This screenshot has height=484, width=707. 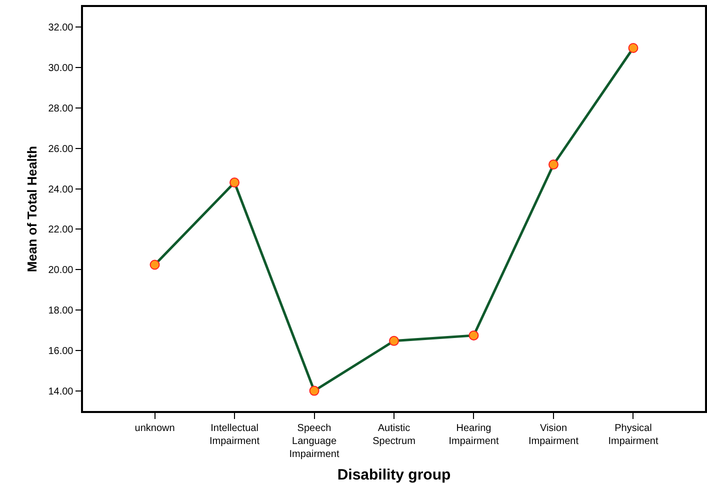 What do you see at coordinates (553, 434) in the screenshot?
I see `x-tick-label: Vision Impairment` at bounding box center [553, 434].